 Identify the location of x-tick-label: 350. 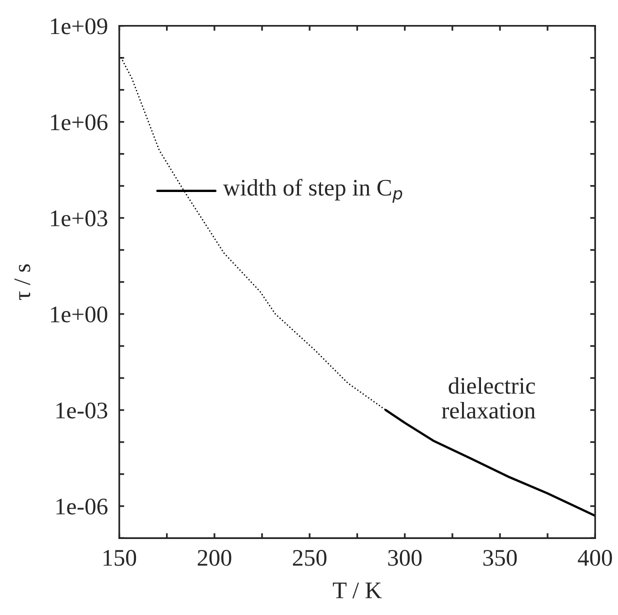
(500, 558).